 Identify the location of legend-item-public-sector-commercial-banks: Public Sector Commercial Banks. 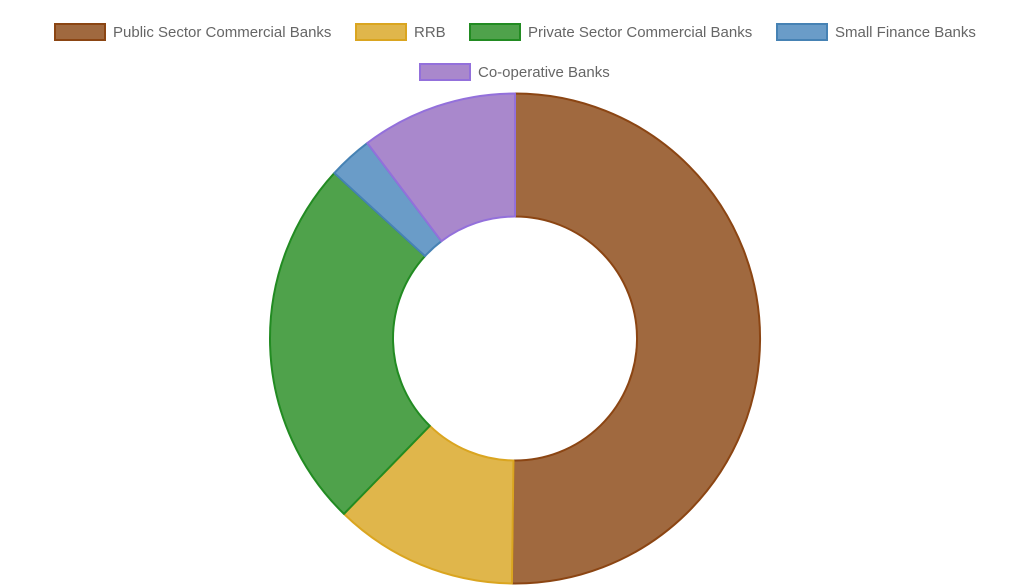
(192, 32).